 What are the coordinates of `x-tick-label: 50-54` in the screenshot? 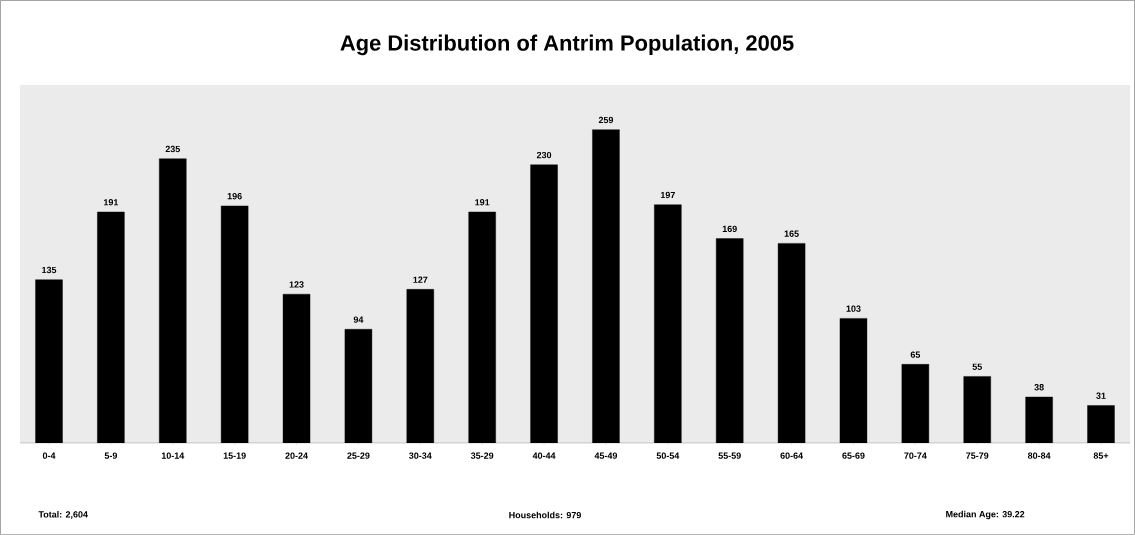 It's located at (668, 455).